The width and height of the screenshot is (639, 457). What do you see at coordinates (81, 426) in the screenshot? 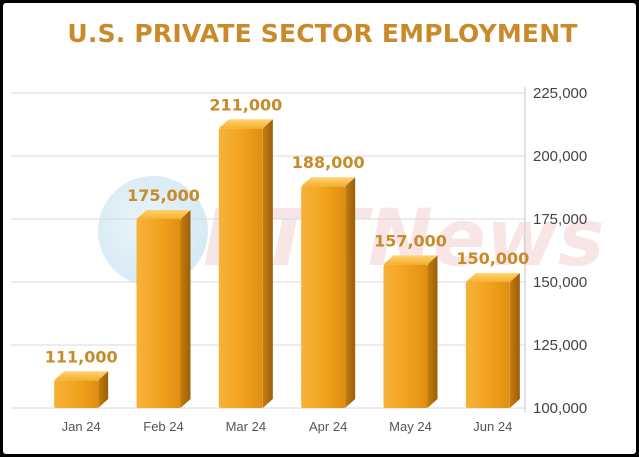
I see `x-tick-label: Jan 24` at bounding box center [81, 426].